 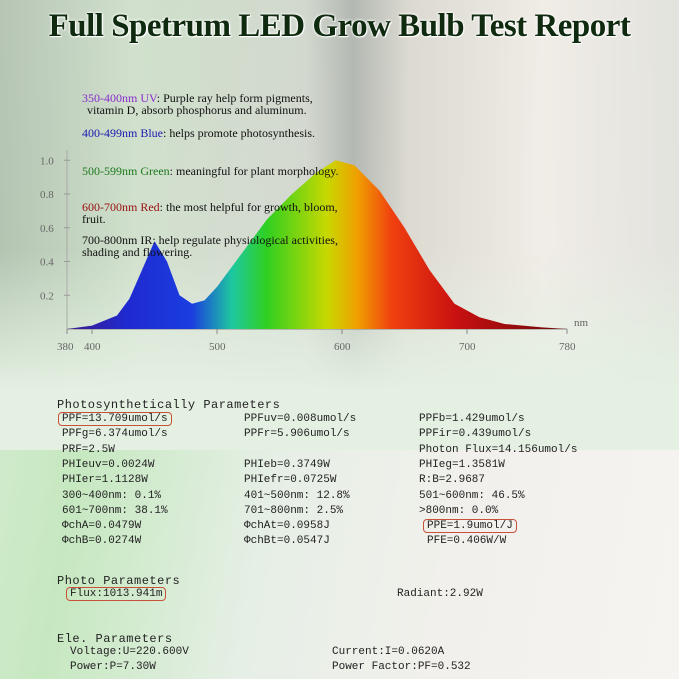 I want to click on param-value: ΦchAt=0.0958J, so click(x=287, y=526).